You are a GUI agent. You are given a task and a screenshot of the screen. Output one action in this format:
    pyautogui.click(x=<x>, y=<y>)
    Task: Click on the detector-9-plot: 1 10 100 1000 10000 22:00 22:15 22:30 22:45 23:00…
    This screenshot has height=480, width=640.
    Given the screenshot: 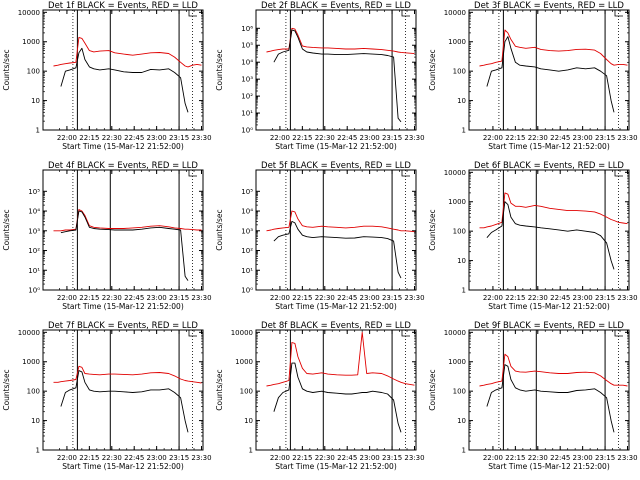 What is the action you would take?
    pyautogui.click(x=533, y=396)
    